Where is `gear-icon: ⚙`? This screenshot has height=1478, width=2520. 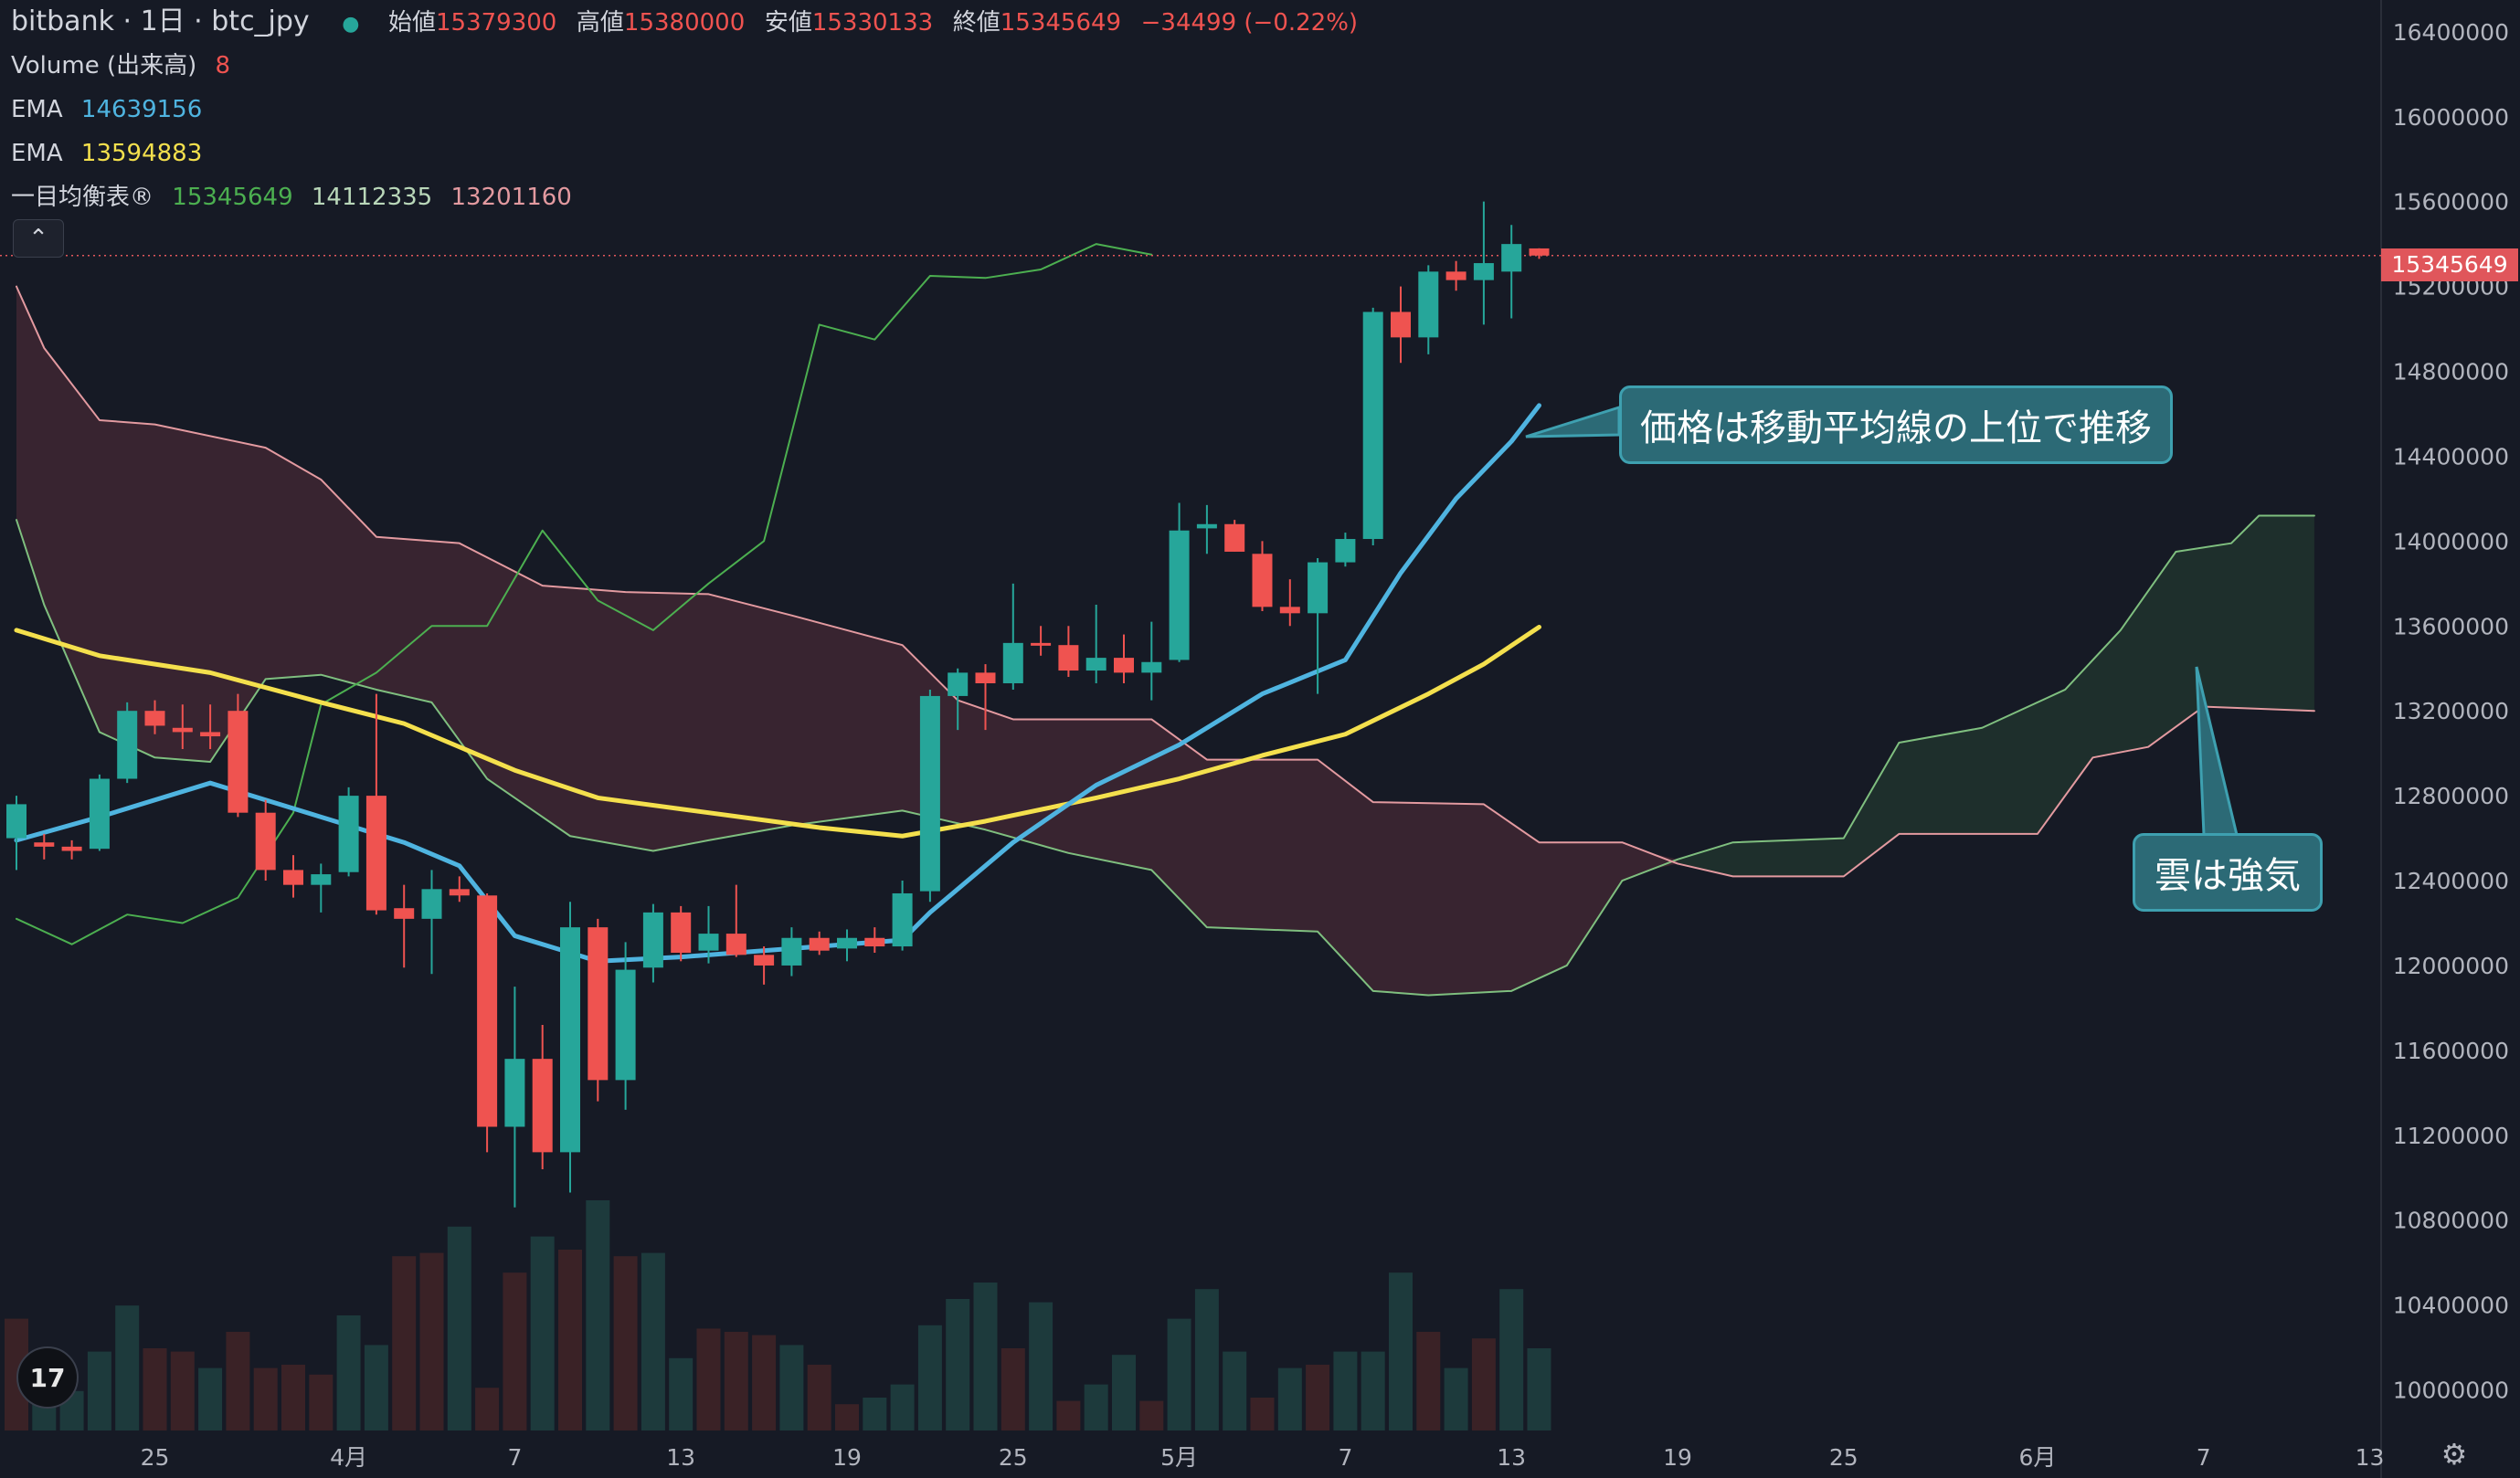
gear-icon: ⚙ is located at coordinates (2455, 1454).